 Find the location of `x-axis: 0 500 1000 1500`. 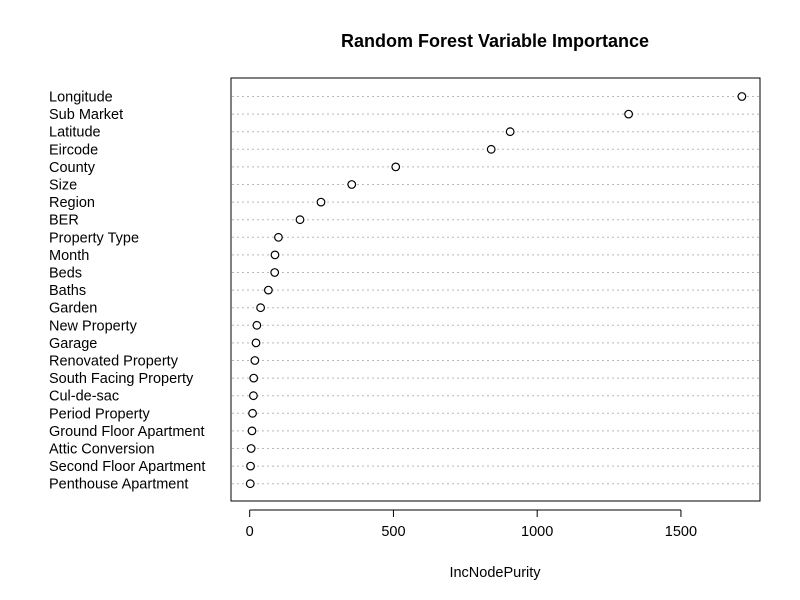

x-axis: 0 500 1000 1500 is located at coordinates (471, 524).